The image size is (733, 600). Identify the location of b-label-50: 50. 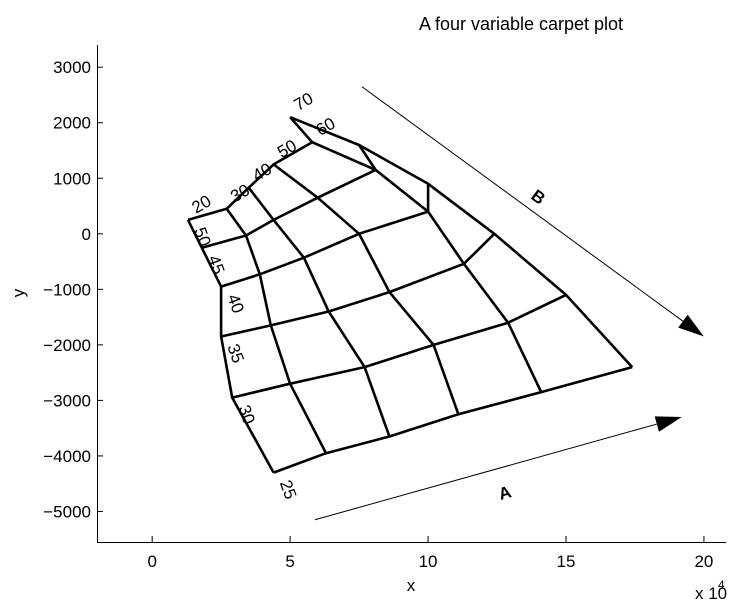
(287, 149).